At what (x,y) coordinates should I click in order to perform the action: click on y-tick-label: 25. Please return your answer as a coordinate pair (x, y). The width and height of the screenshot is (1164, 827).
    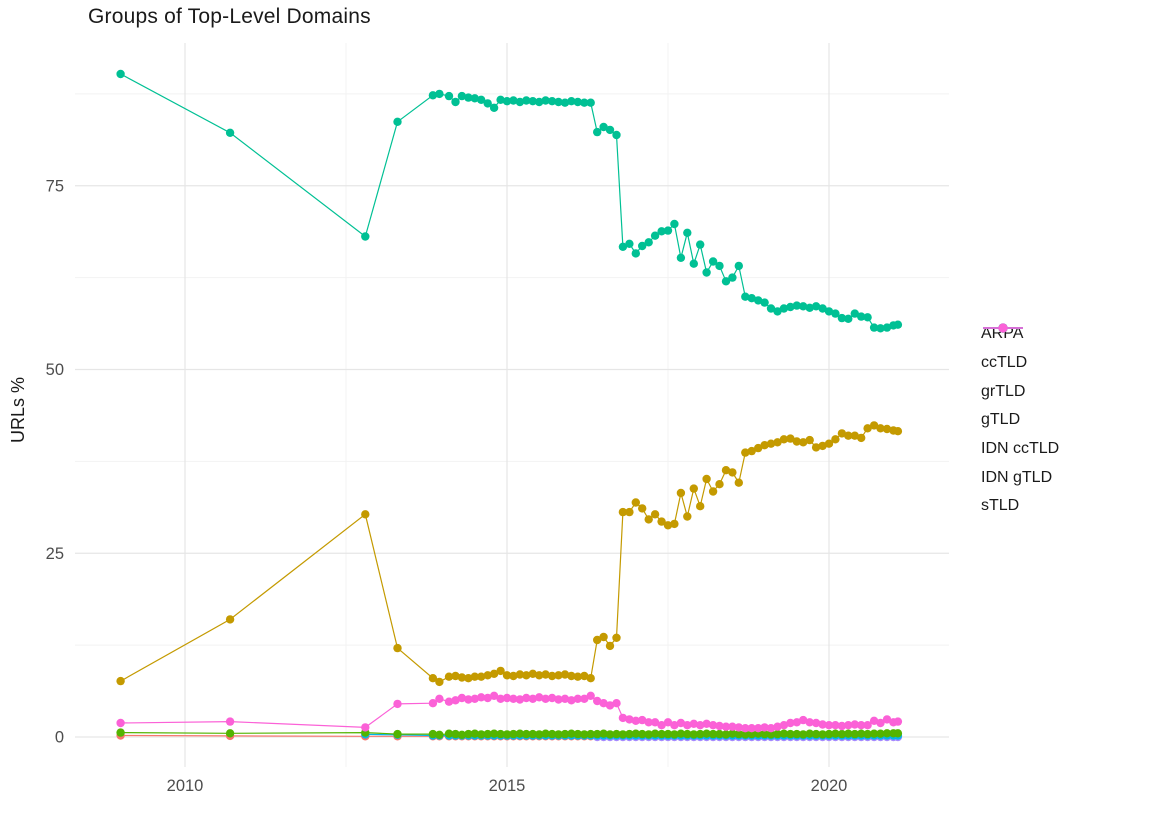
    Looking at the image, I should click on (55, 554).